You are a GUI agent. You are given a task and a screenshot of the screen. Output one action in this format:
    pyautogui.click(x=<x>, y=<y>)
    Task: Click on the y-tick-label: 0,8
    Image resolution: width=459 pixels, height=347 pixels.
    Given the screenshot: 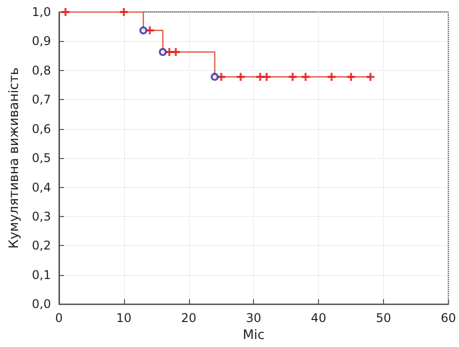 What is the action you would take?
    pyautogui.click(x=41, y=70)
    